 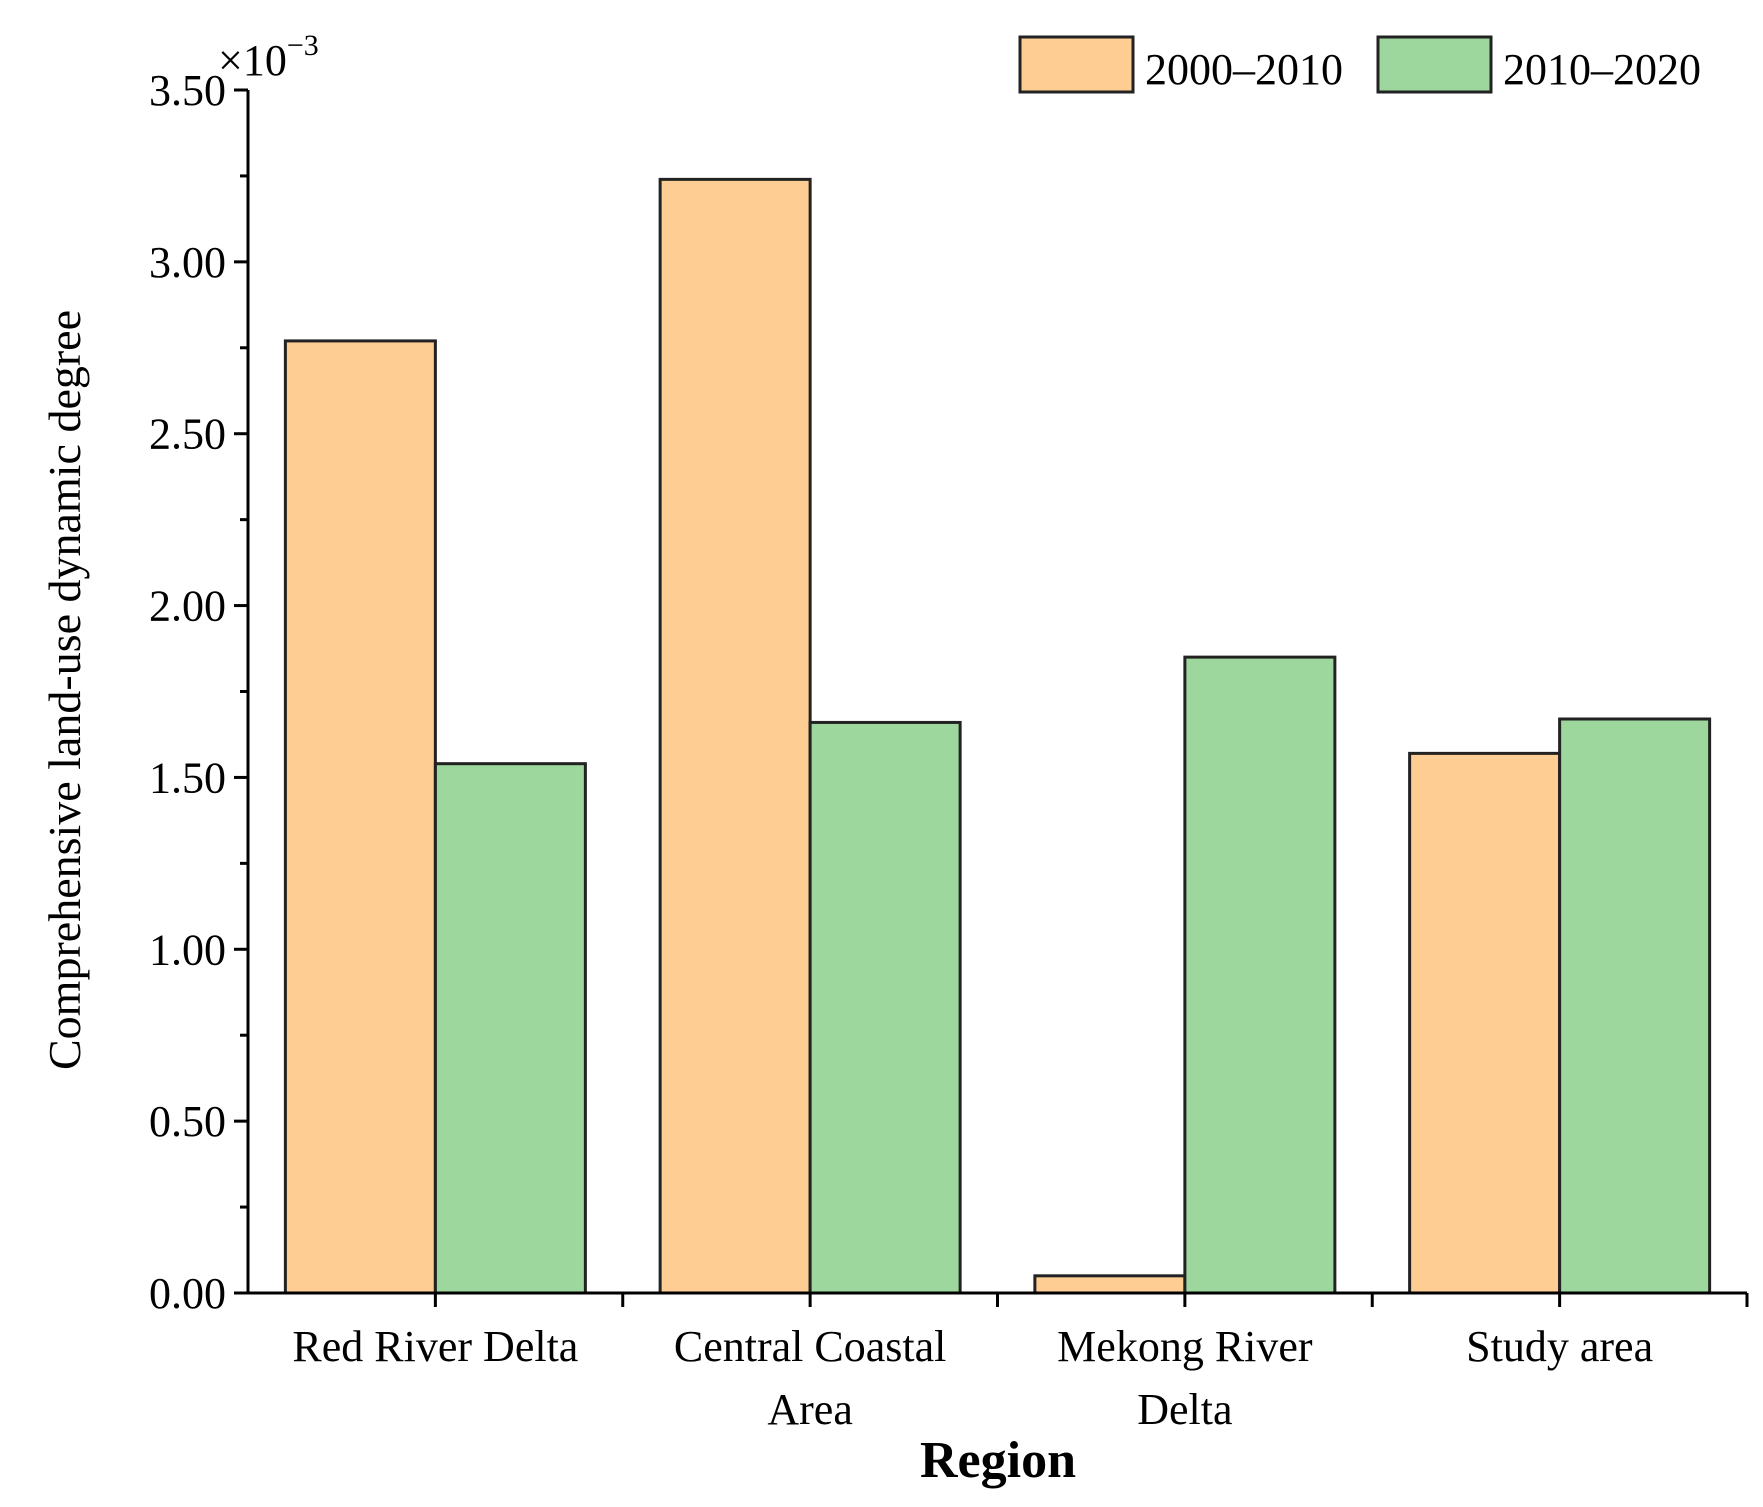 I want to click on x-category-label: Red River Delta, so click(x=435, y=1346).